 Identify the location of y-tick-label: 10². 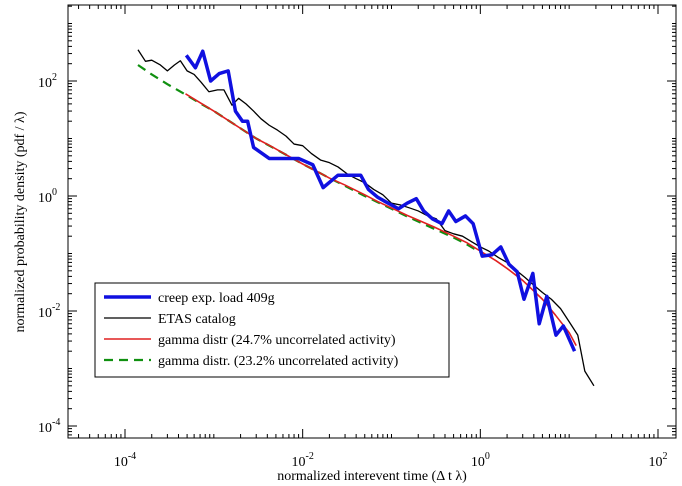
(47, 81).